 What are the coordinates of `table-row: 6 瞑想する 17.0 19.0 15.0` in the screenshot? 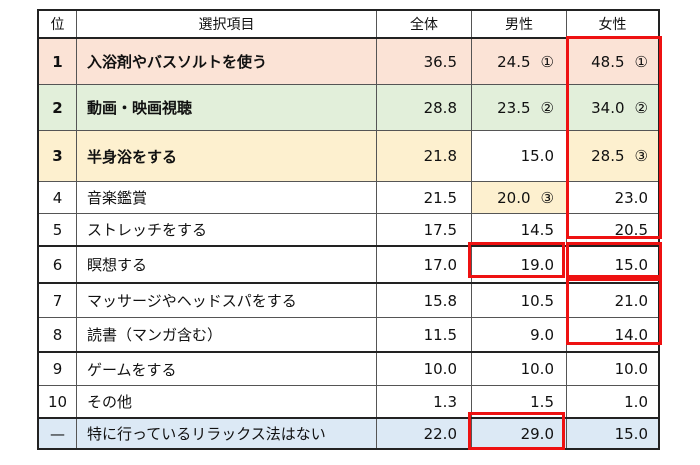 It's located at (348, 265).